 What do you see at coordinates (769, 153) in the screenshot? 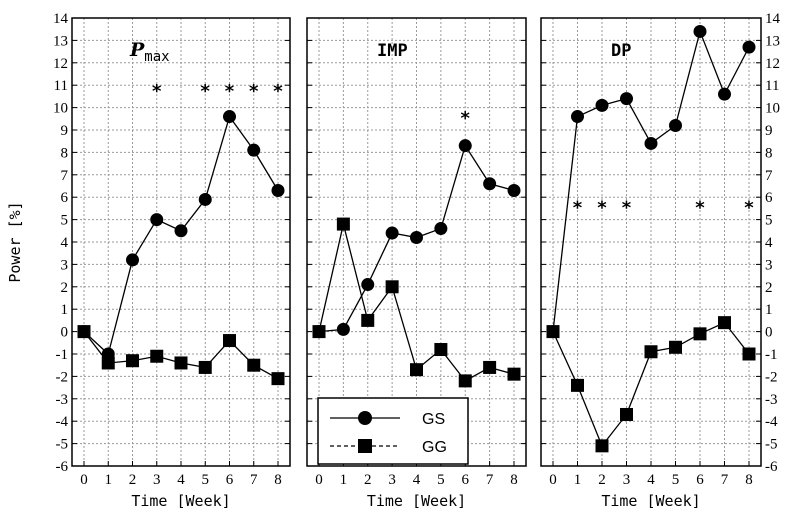
I see `y-tick-label-right: 8` at bounding box center [769, 153].